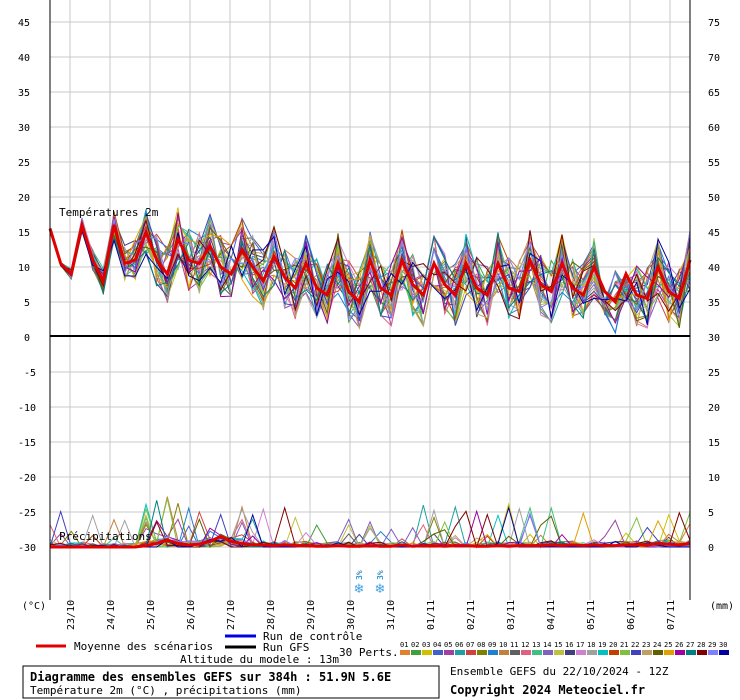 Image resolution: width=740 pixels, height=700 pixels. Describe the element at coordinates (105, 536) in the screenshot. I see `precipitation-panel-title: Précipitations` at that location.